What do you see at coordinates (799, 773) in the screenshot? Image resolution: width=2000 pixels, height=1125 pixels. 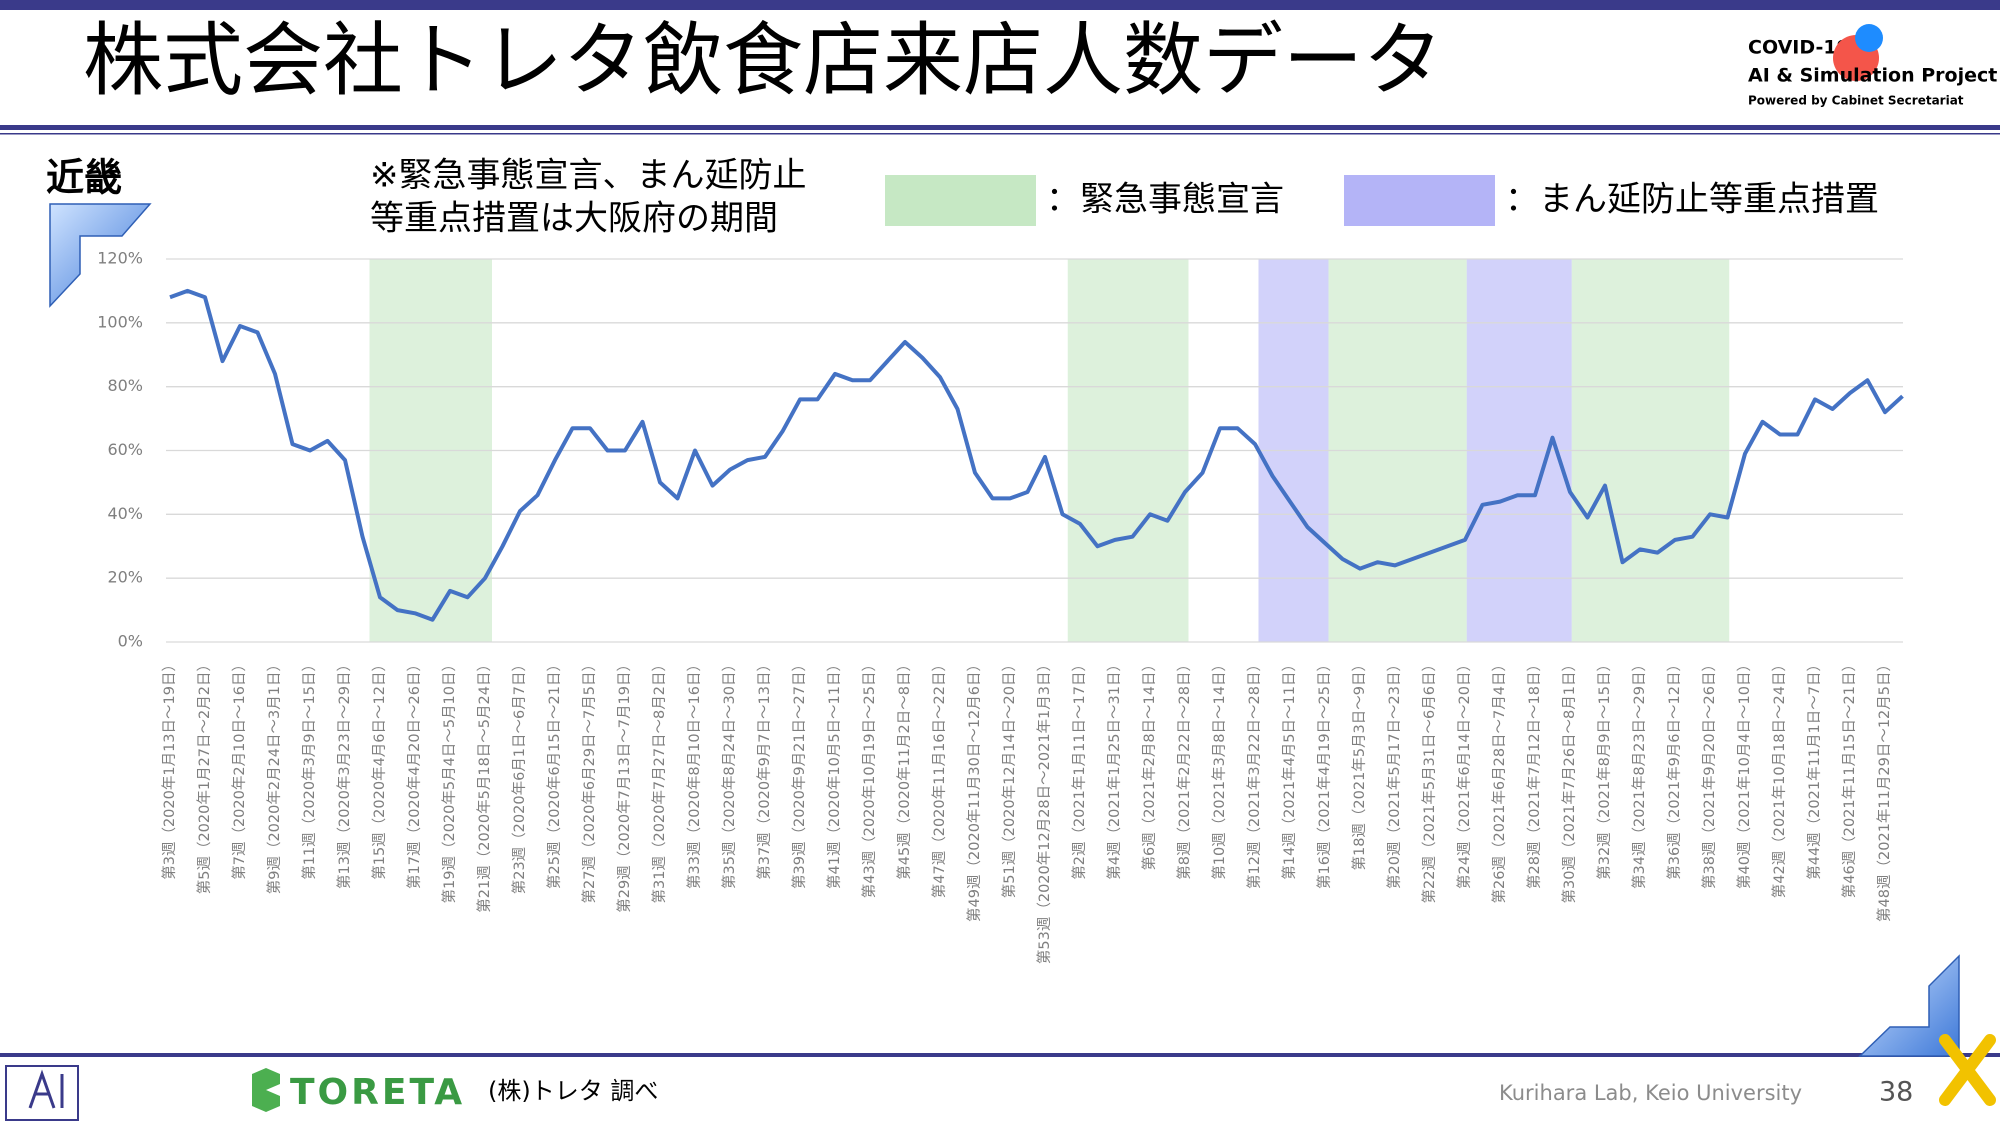 I see `x-tick-label: 第39週（2020年9月21日～27日）` at bounding box center [799, 773].